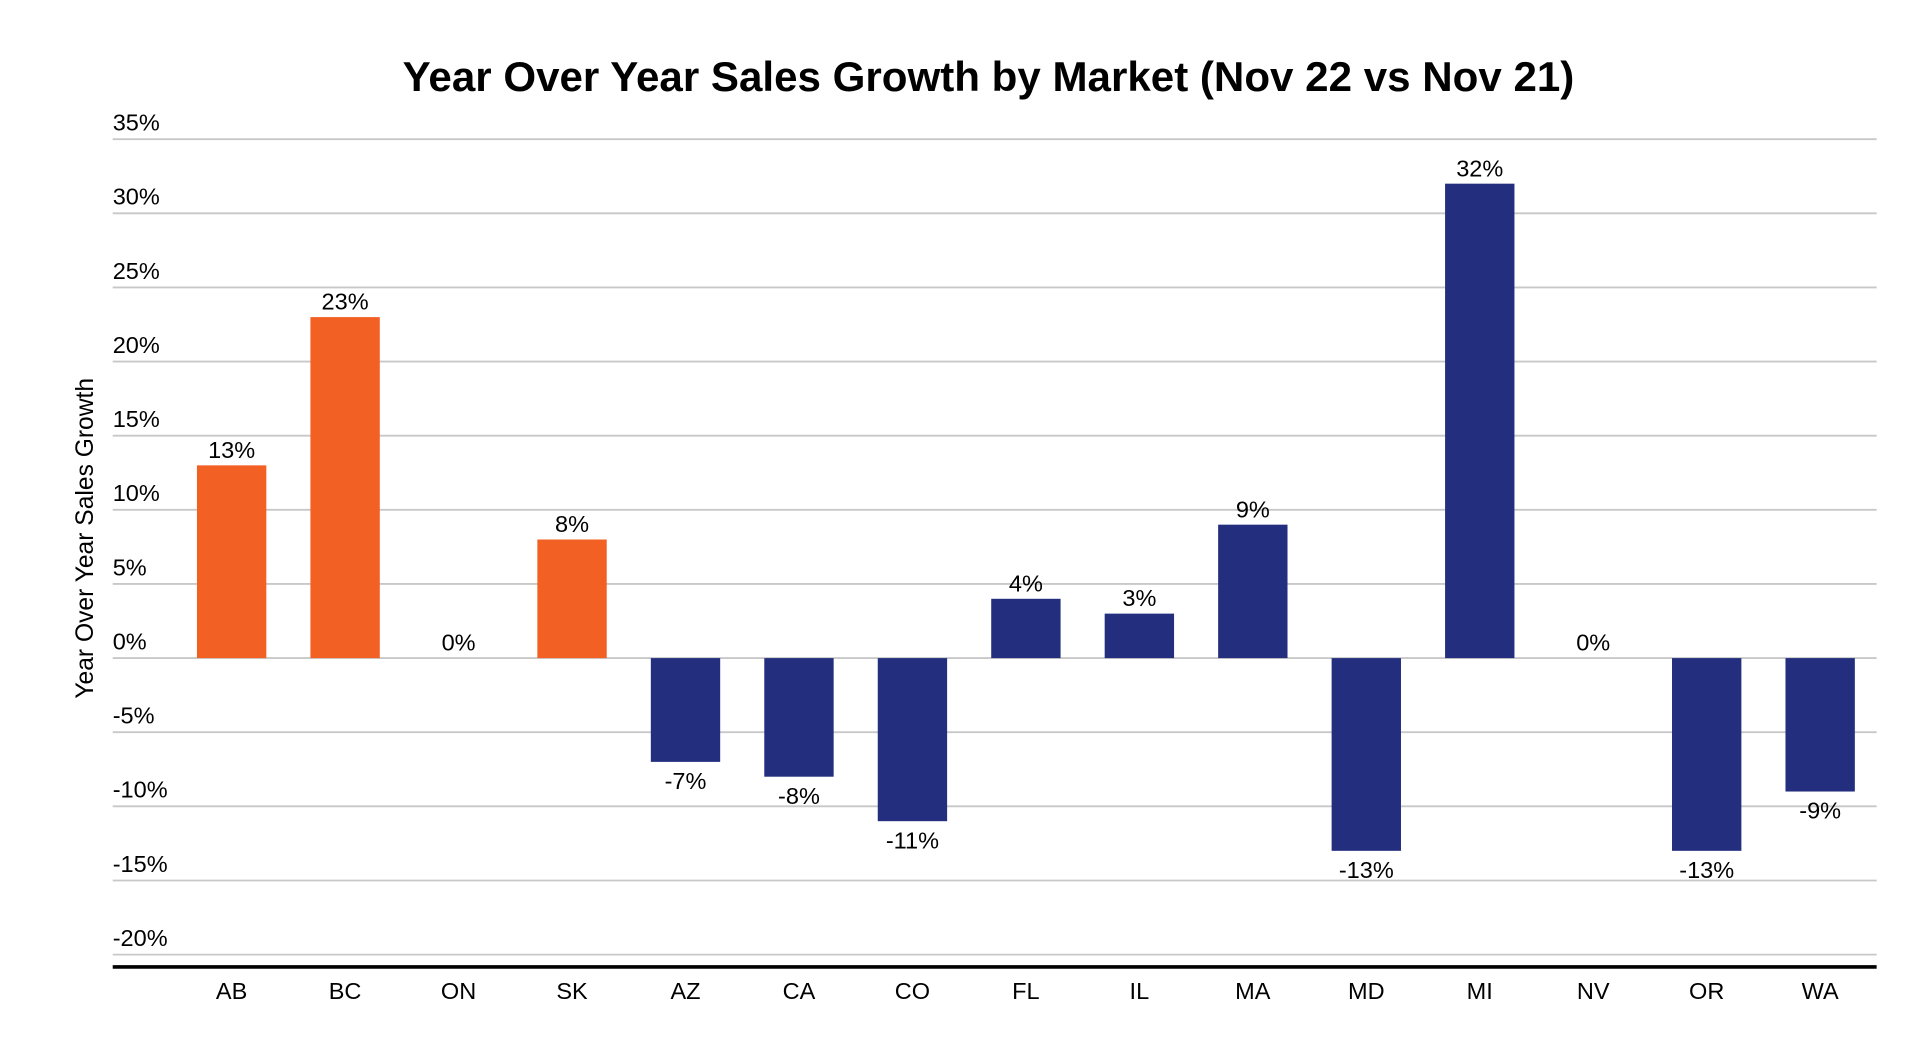 The width and height of the screenshot is (1920, 1047). I want to click on x-tick-label: SK, so click(572, 991).